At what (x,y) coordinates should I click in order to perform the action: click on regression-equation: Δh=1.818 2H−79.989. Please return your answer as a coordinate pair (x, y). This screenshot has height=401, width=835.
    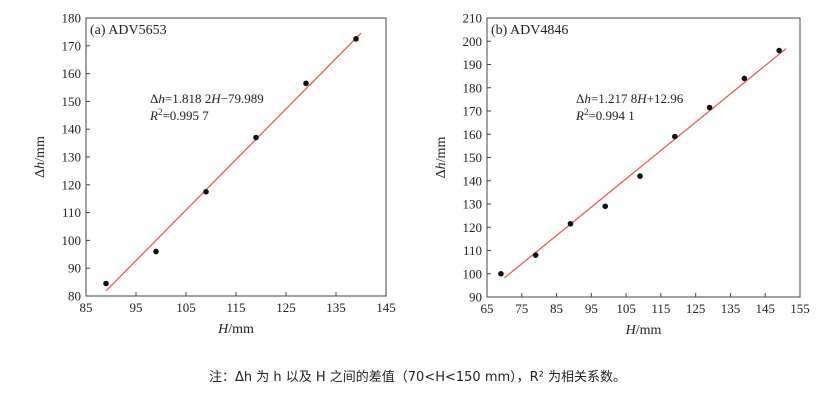
    Looking at the image, I should click on (207, 98).